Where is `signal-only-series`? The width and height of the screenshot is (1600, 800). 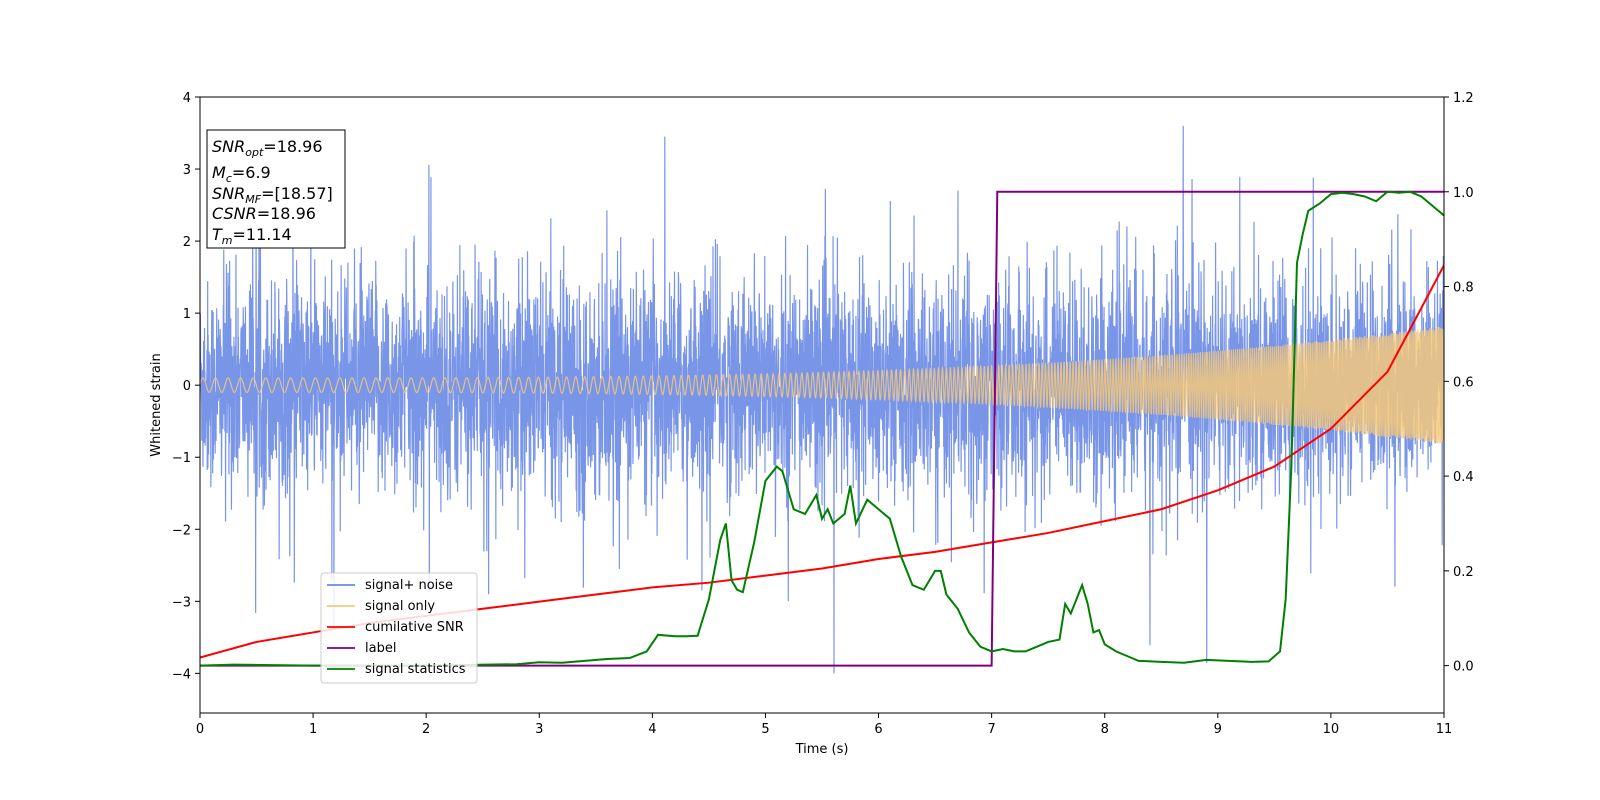 signal-only-series is located at coordinates (822, 385).